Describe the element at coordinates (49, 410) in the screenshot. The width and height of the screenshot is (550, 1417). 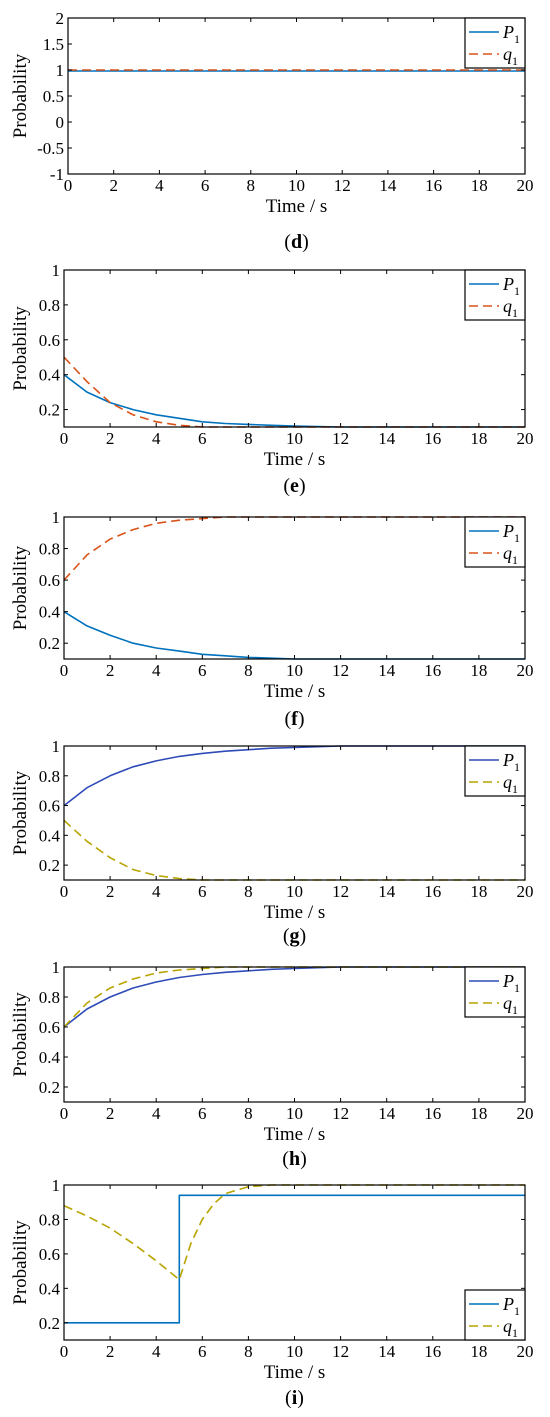
I see `y-tick-label: 0.2` at that location.